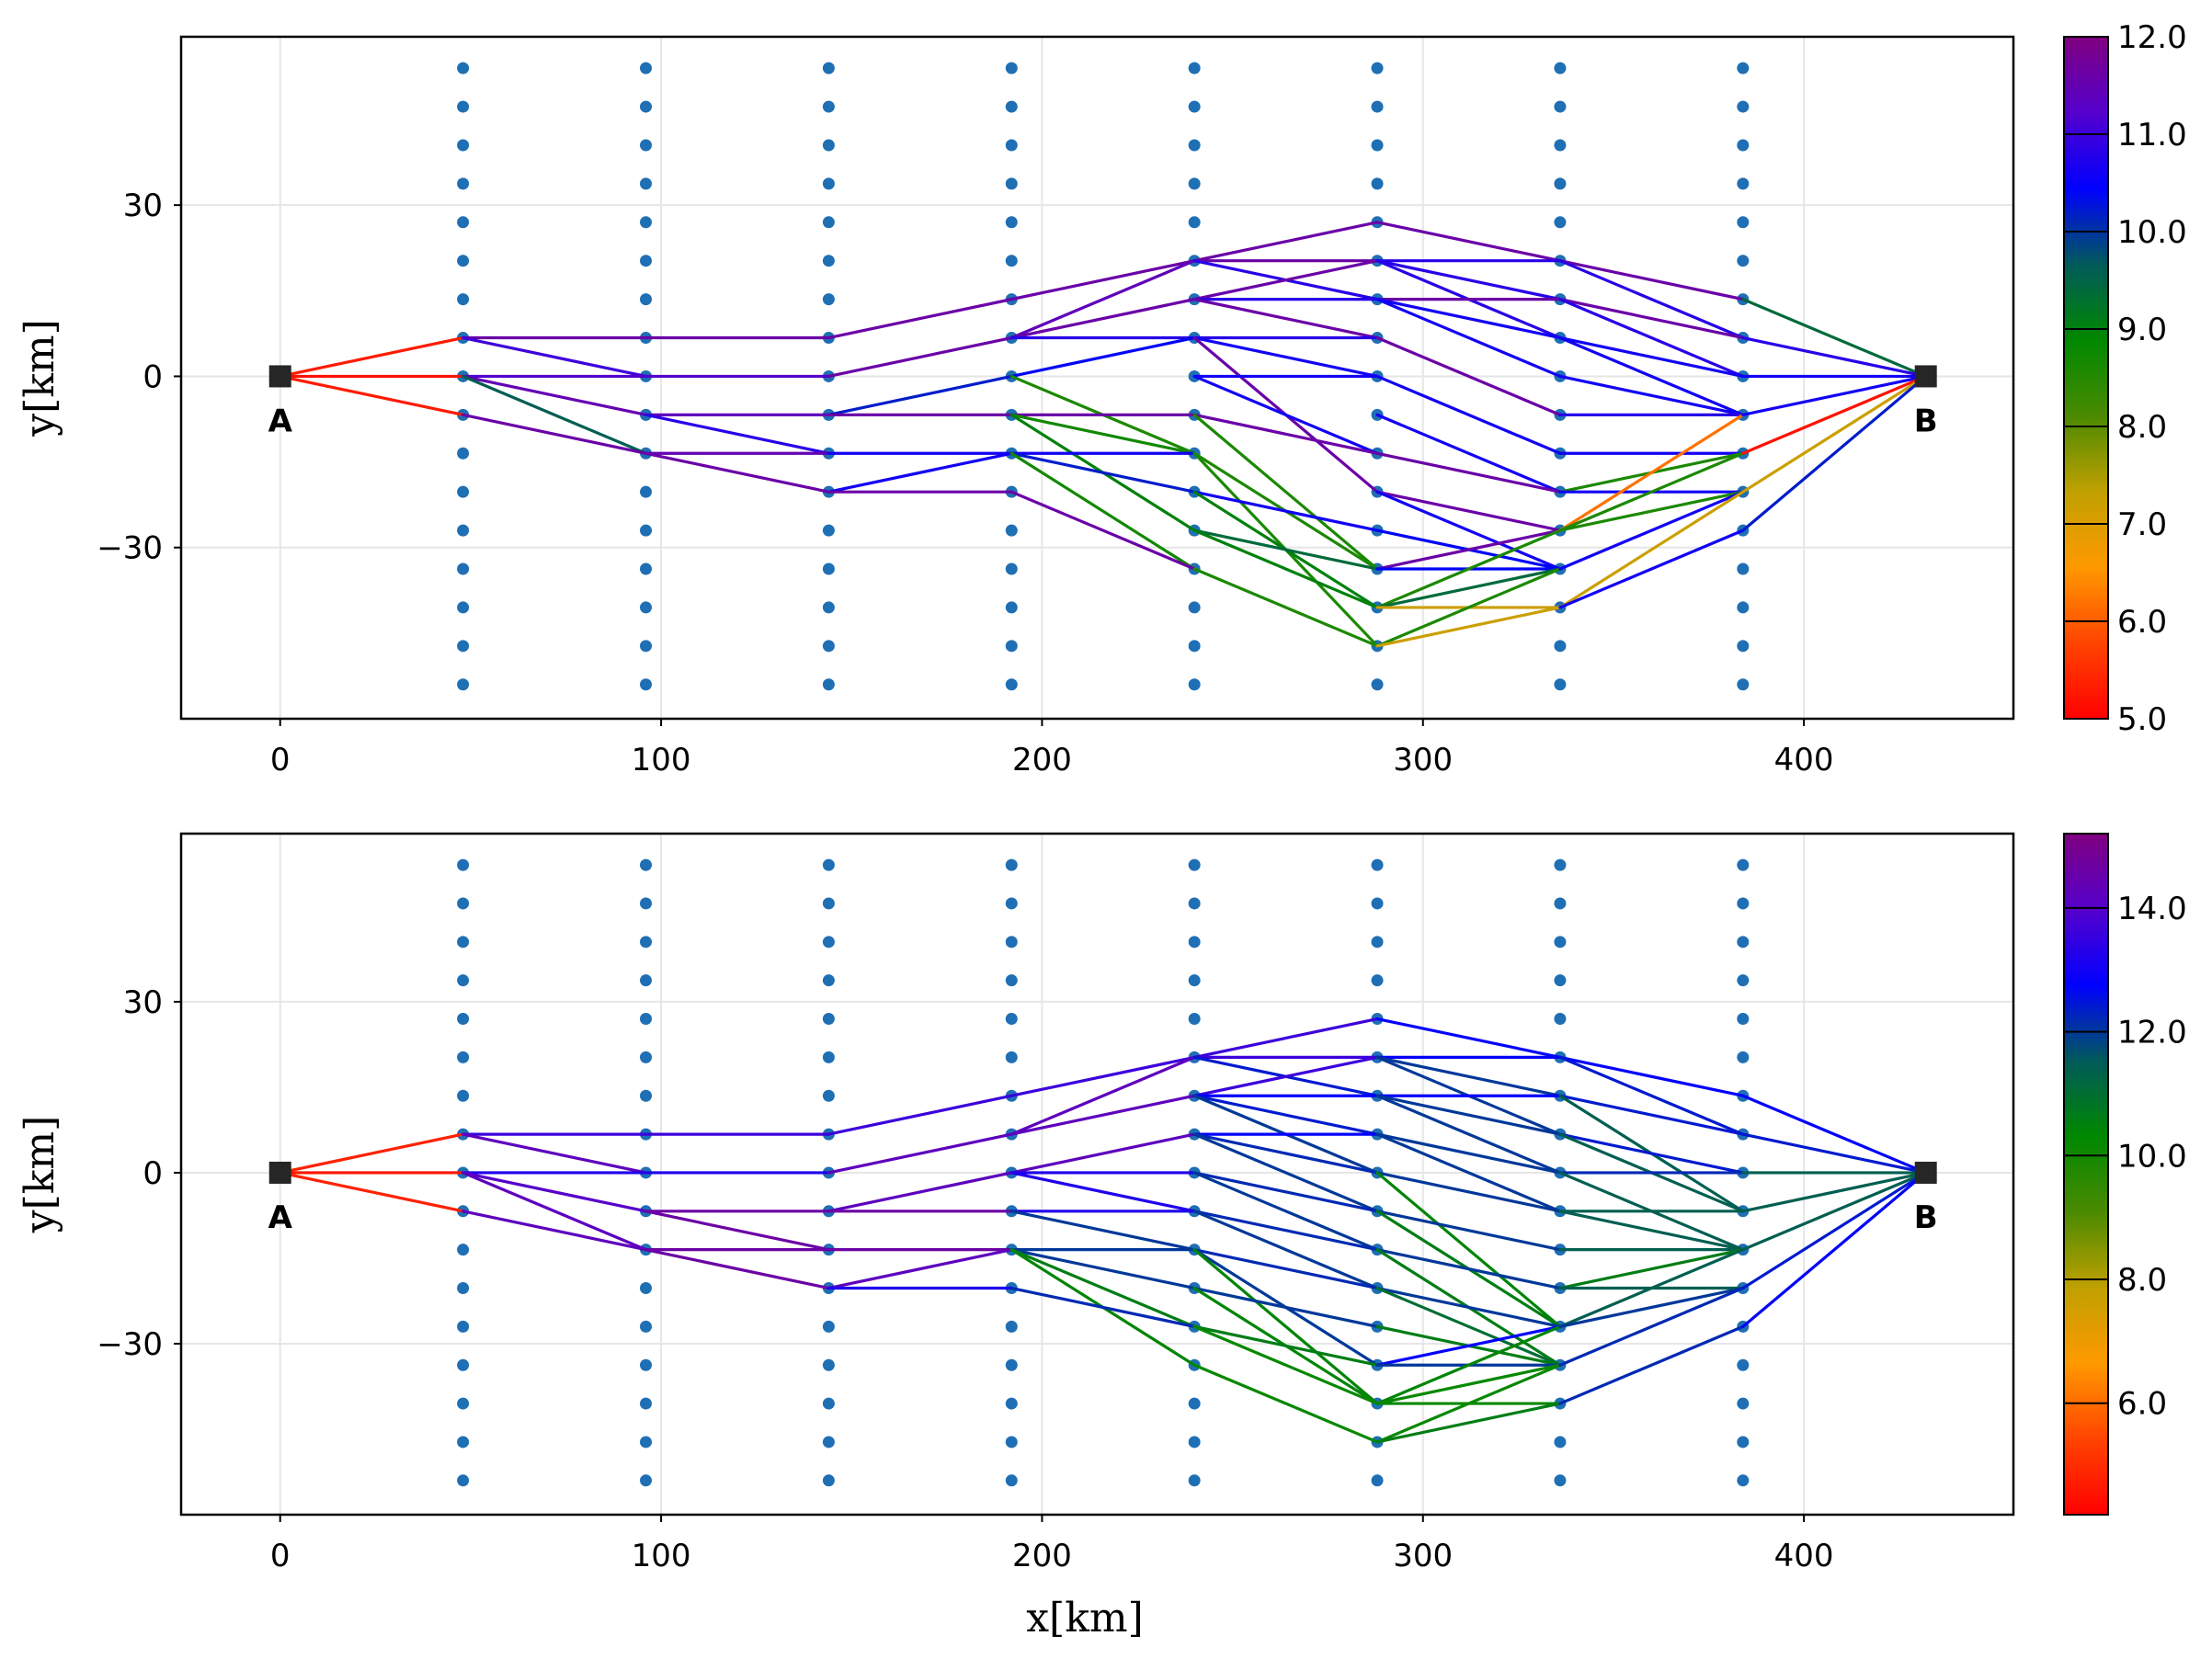  Describe the element at coordinates (661, 1556) in the screenshot. I see `x-tick-label: 100` at that location.